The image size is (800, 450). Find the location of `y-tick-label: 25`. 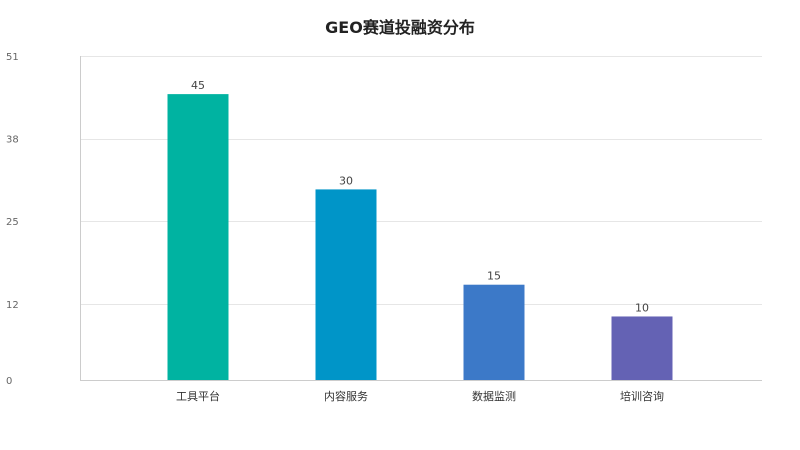

y-tick-label: 25 is located at coordinates (12, 222).